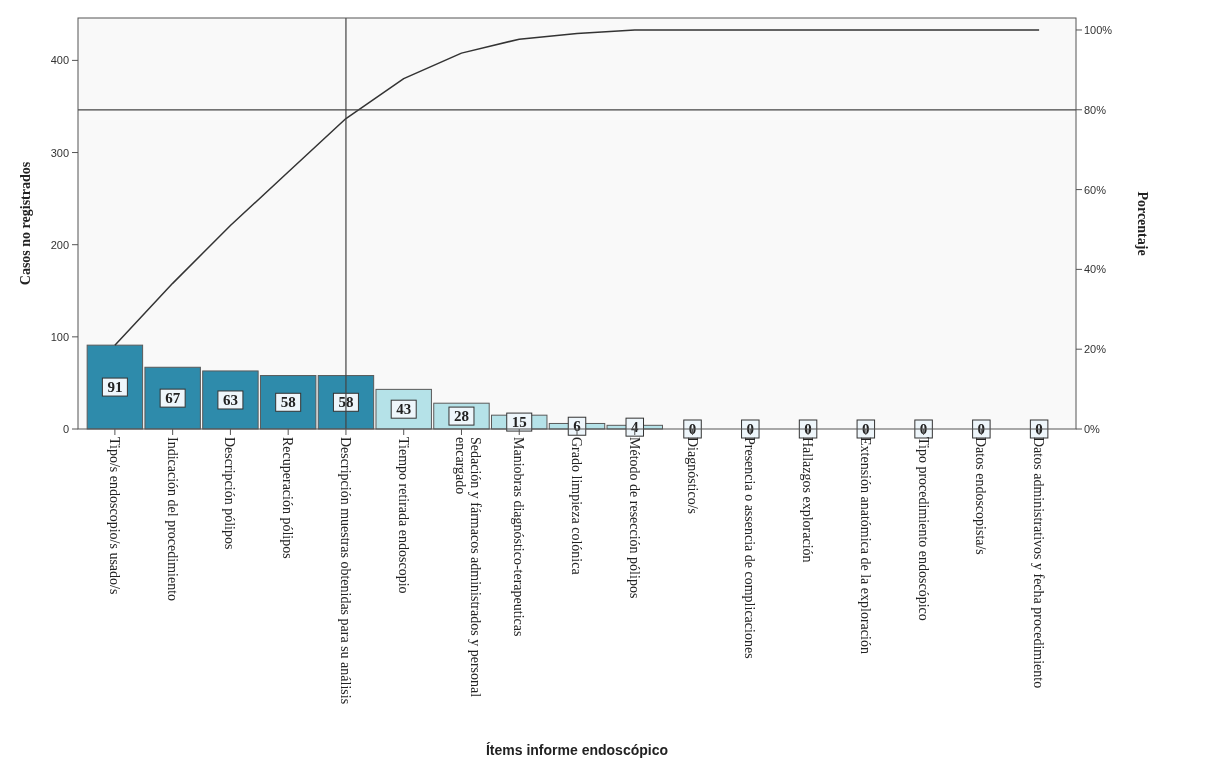 Image resolution: width=1210 pixels, height=761 pixels. Describe the element at coordinates (230, 493) in the screenshot. I see `x-tick-label: Descripción pólipos` at that location.